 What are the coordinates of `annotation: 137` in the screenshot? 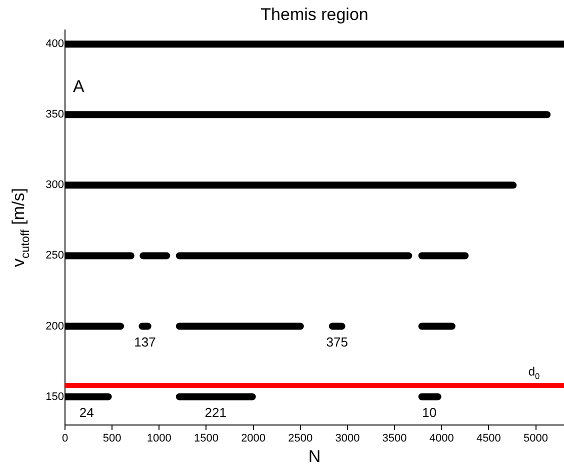 It's located at (145, 342).